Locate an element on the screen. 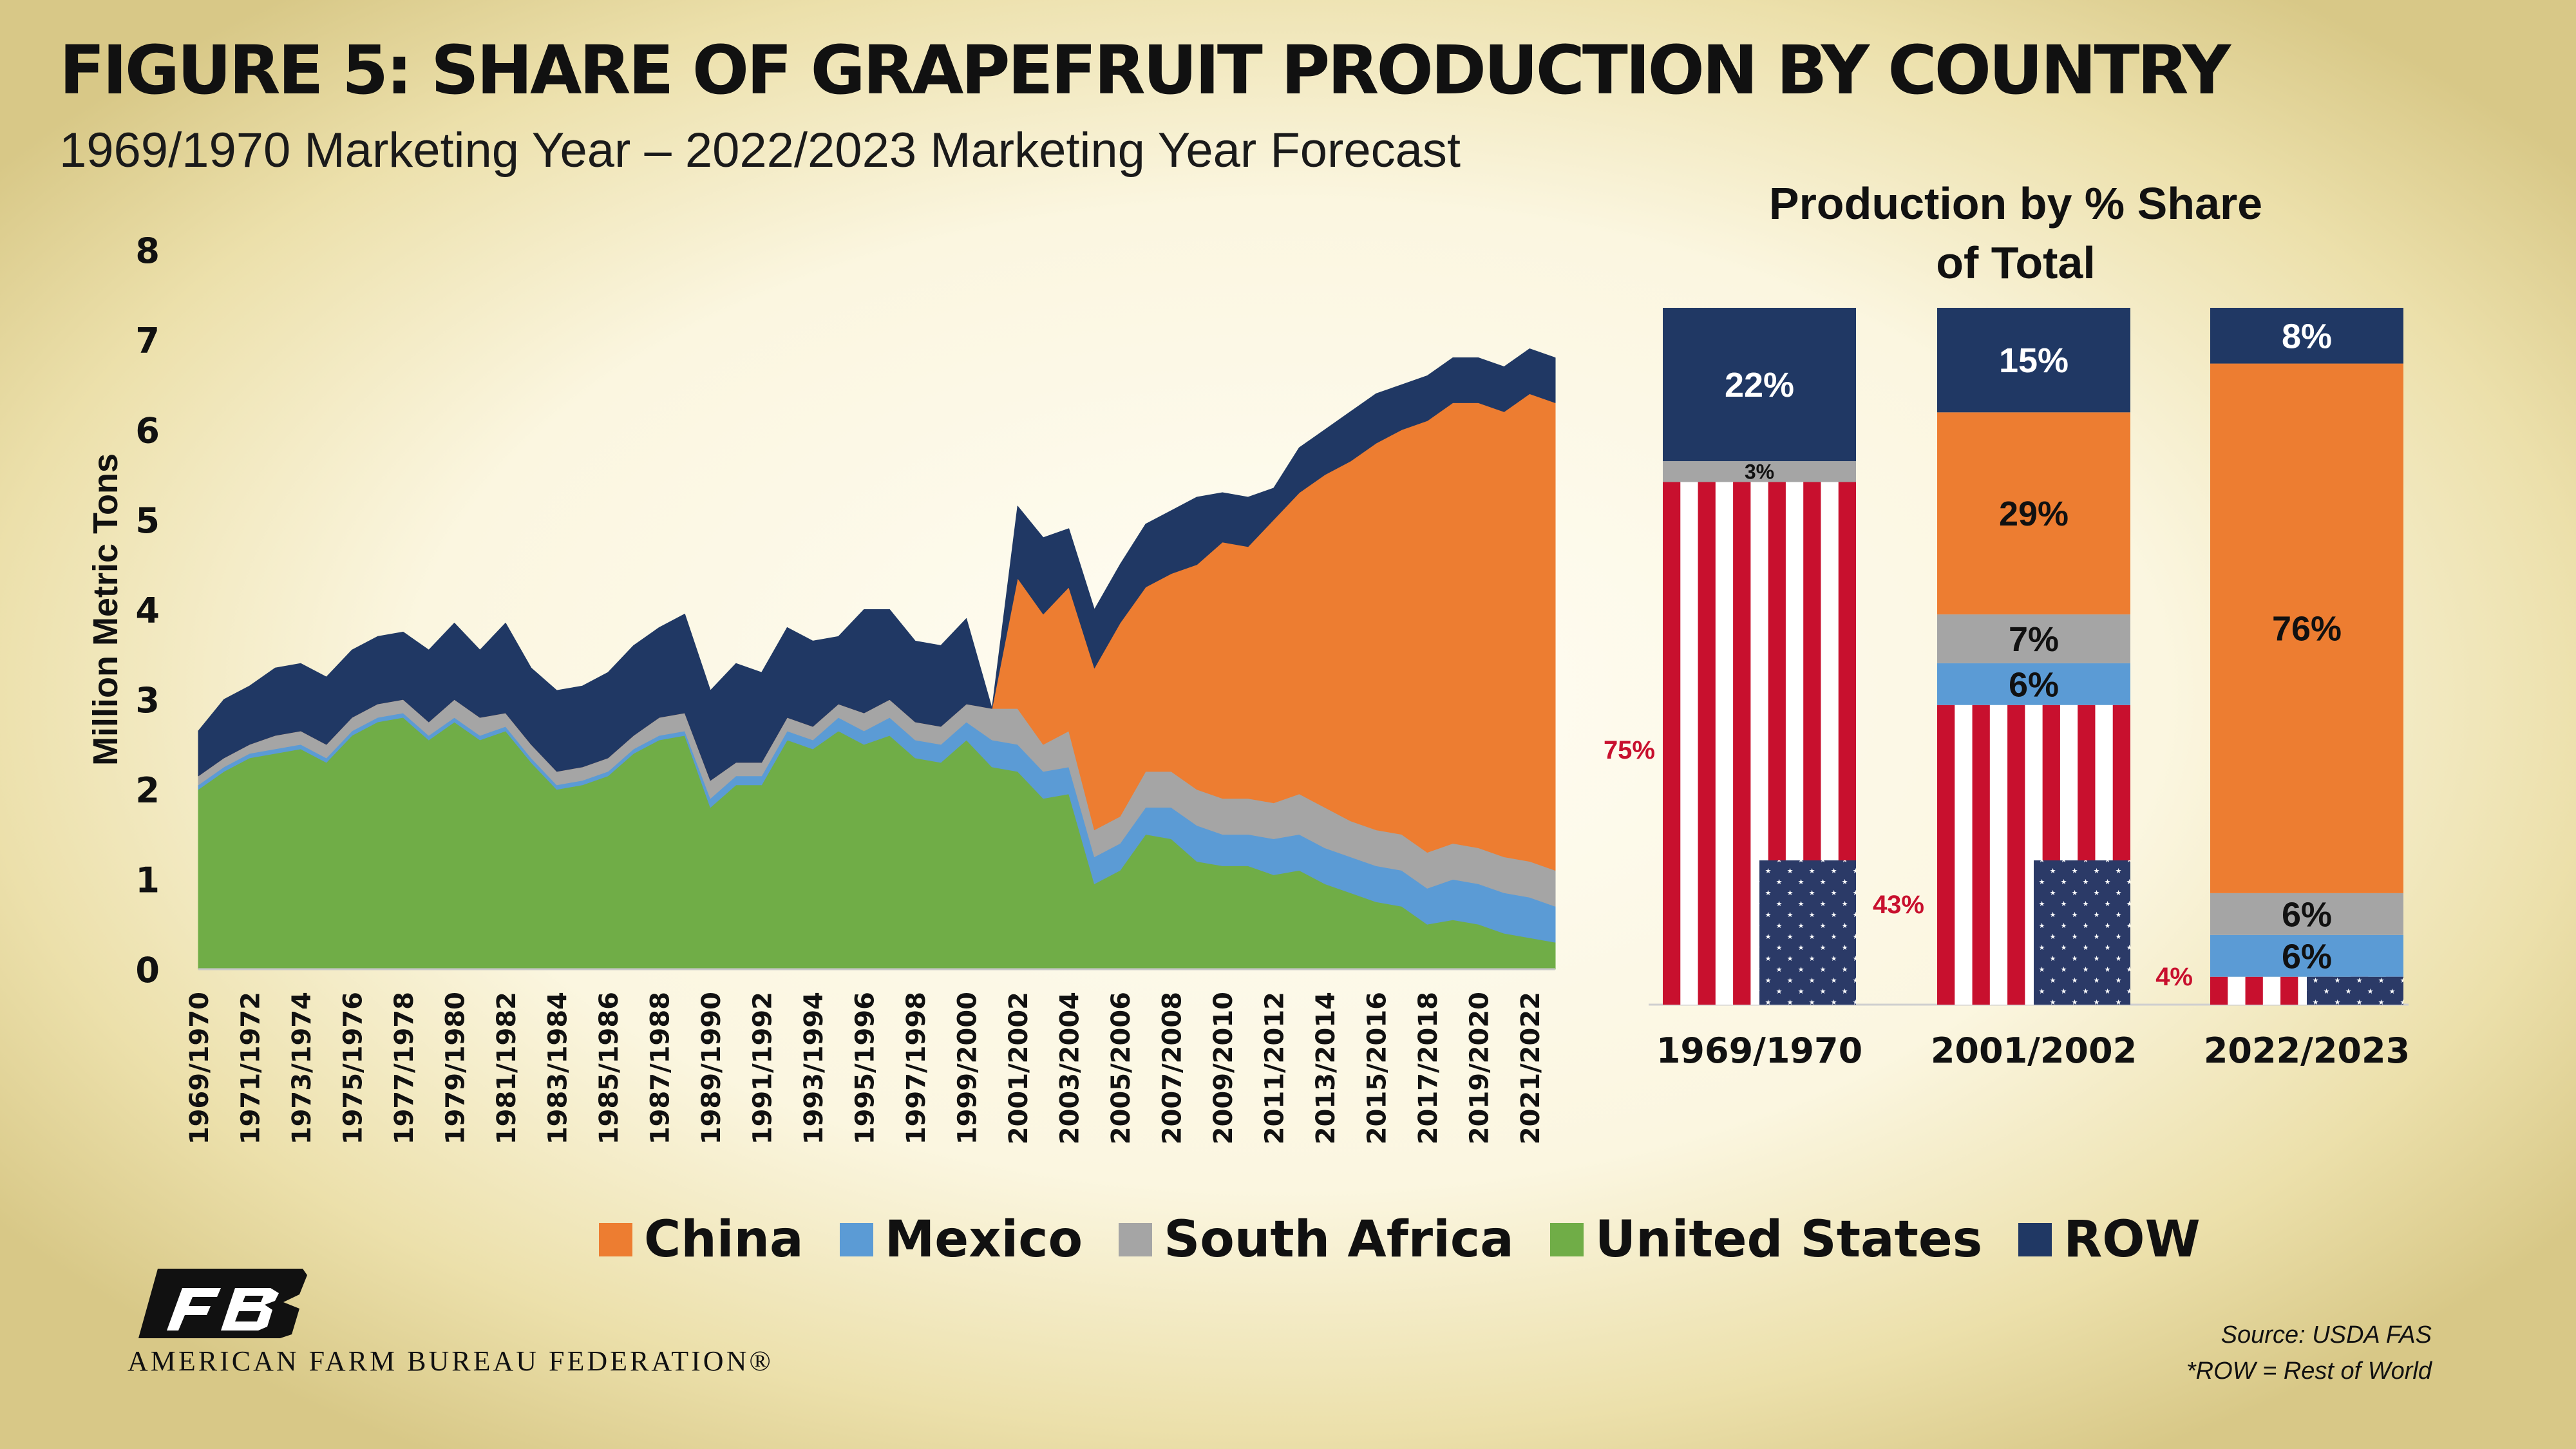 This screenshot has width=2576, height=1449. share-label-row: 8% is located at coordinates (2307, 336).